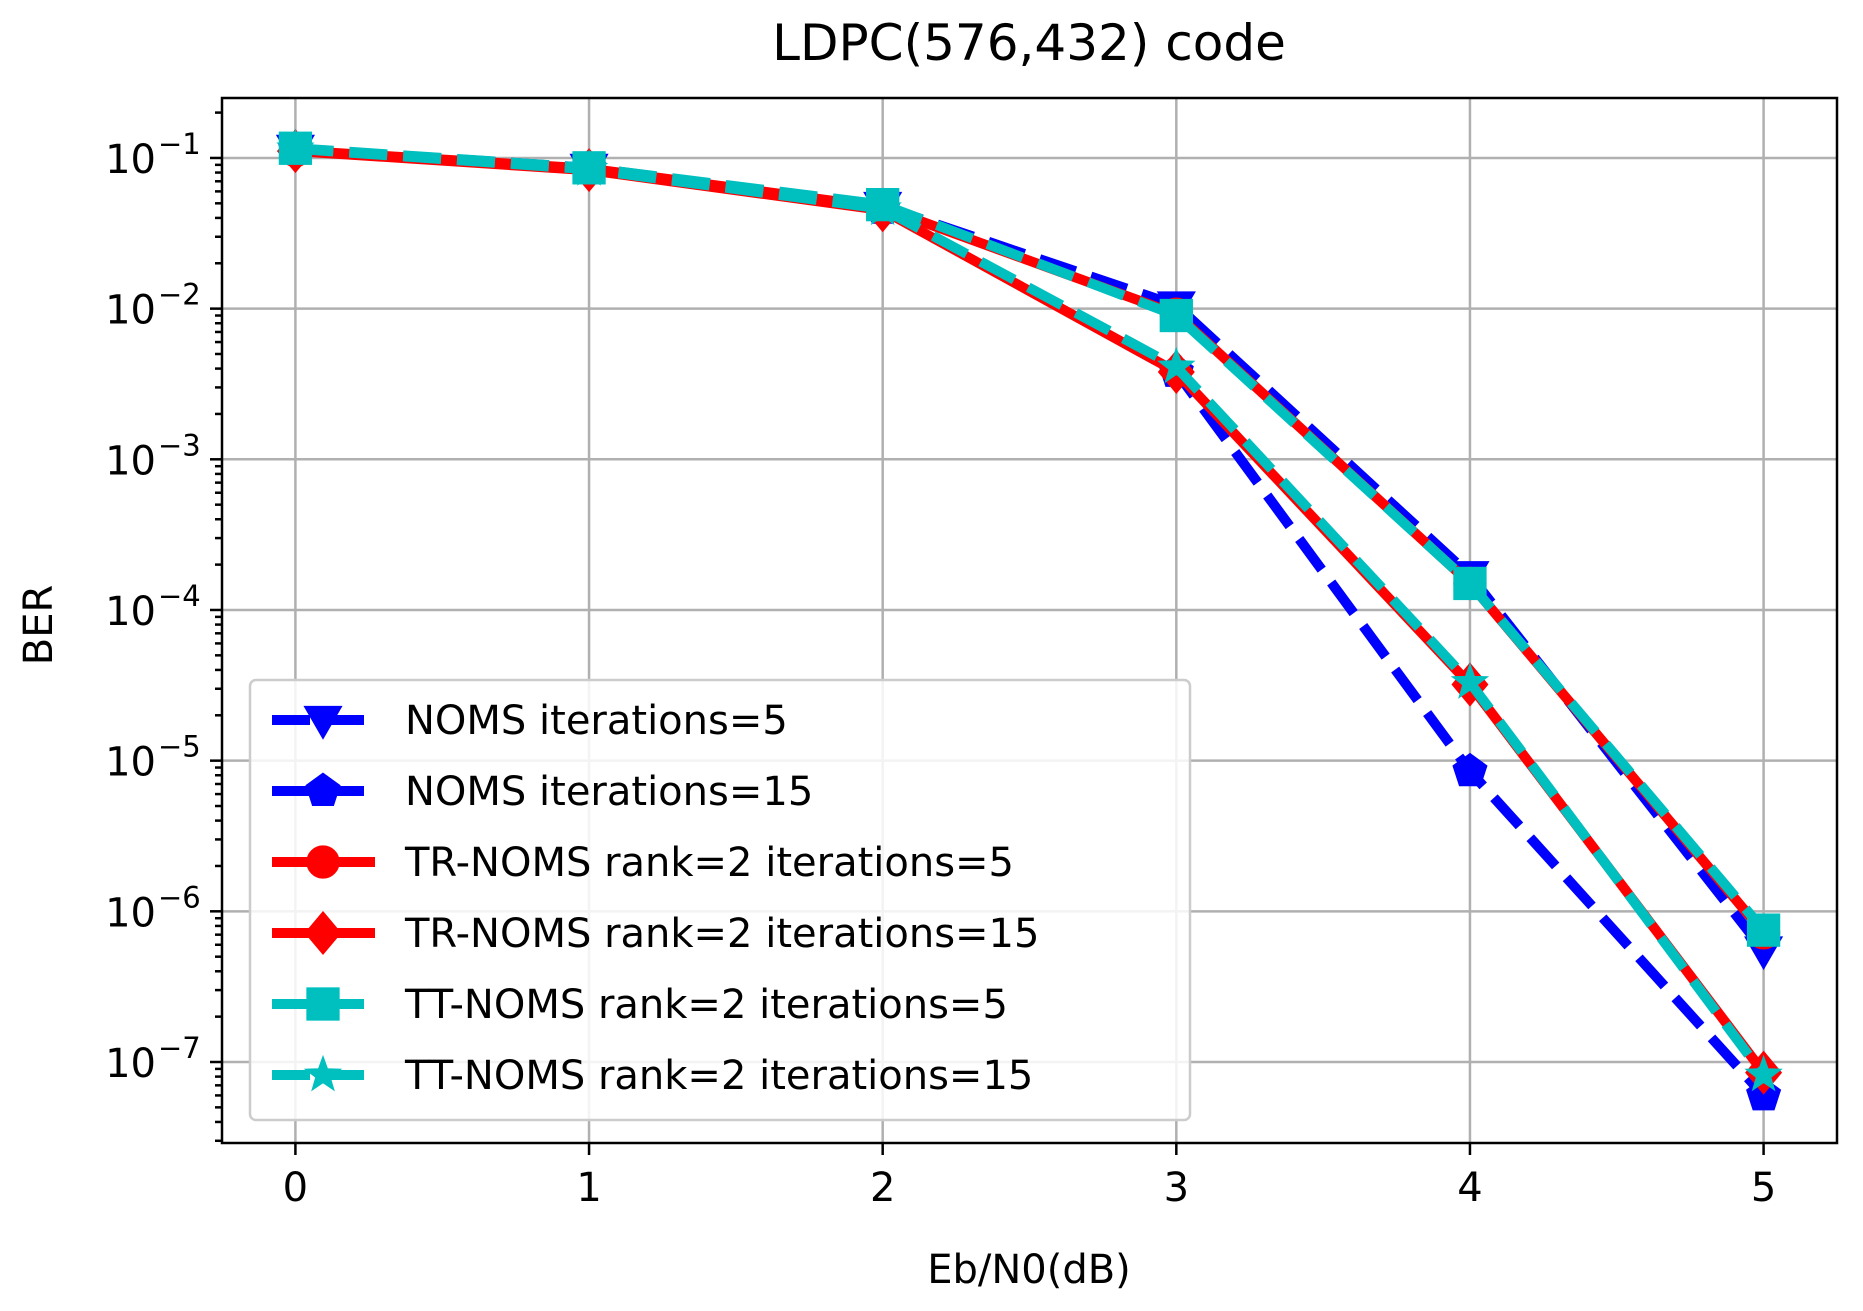  What do you see at coordinates (179, 1048) in the screenshot?
I see `y-tick-exponent: −7` at bounding box center [179, 1048].